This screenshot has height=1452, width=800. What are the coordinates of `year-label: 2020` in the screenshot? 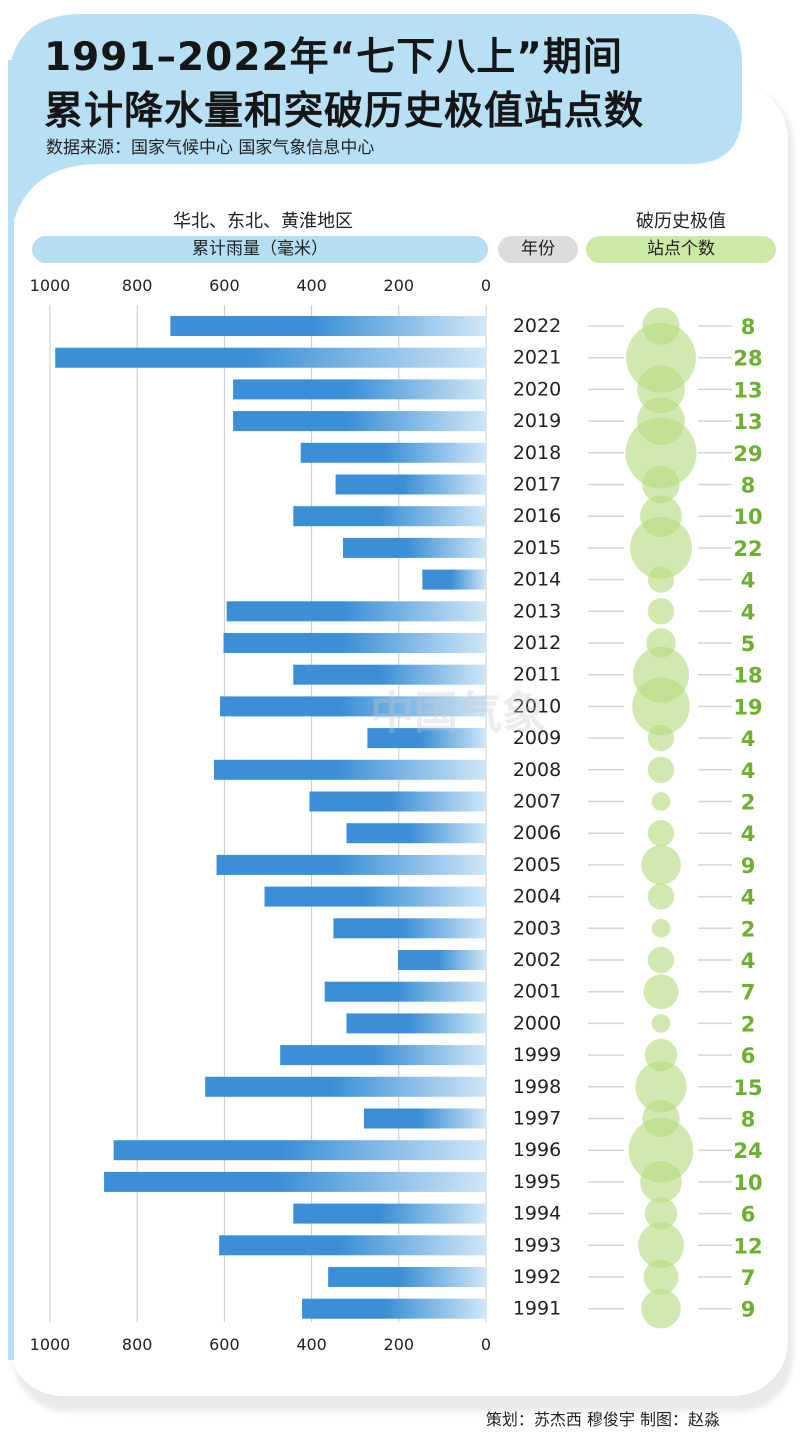 It's located at (537, 389).